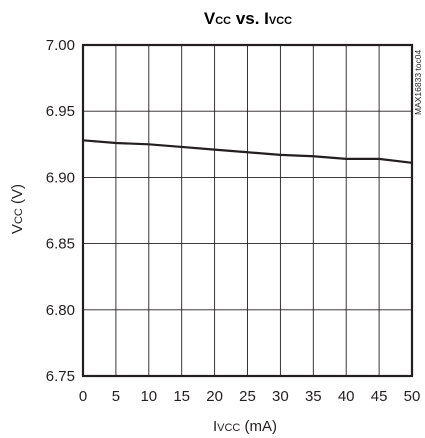 This screenshot has height=438, width=425. I want to click on x-tick-label: 25, so click(247, 396).